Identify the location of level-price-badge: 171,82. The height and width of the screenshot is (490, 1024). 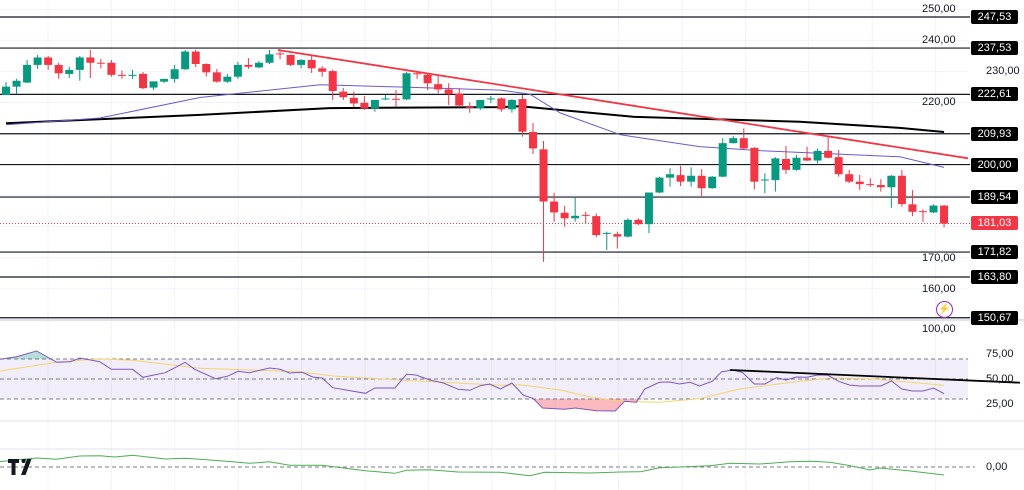
(994, 252).